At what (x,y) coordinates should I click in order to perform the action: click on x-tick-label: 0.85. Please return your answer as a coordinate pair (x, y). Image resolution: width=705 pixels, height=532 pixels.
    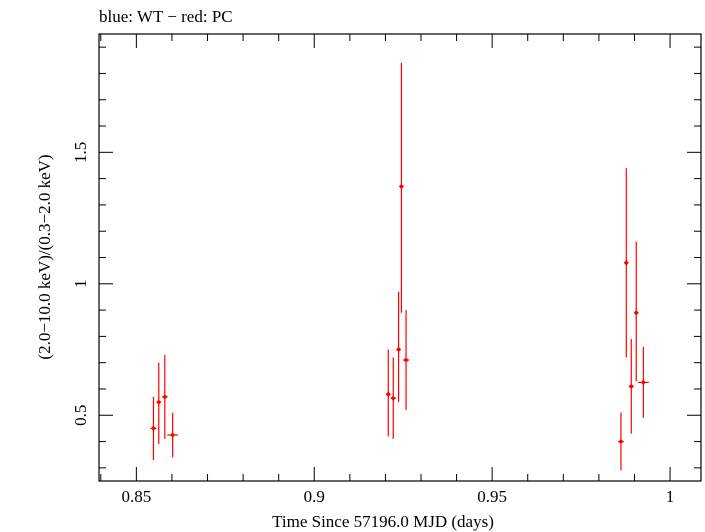
    Looking at the image, I should click on (136, 496).